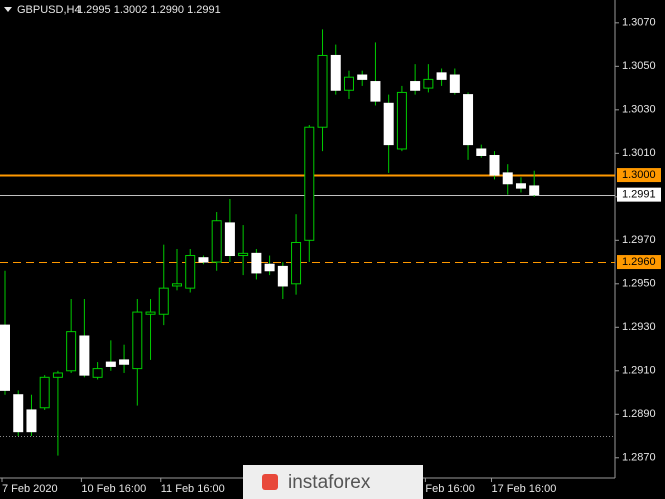 The height and width of the screenshot is (499, 665). What do you see at coordinates (639, 371) in the screenshot?
I see `y-tick-label: 1.2910` at bounding box center [639, 371].